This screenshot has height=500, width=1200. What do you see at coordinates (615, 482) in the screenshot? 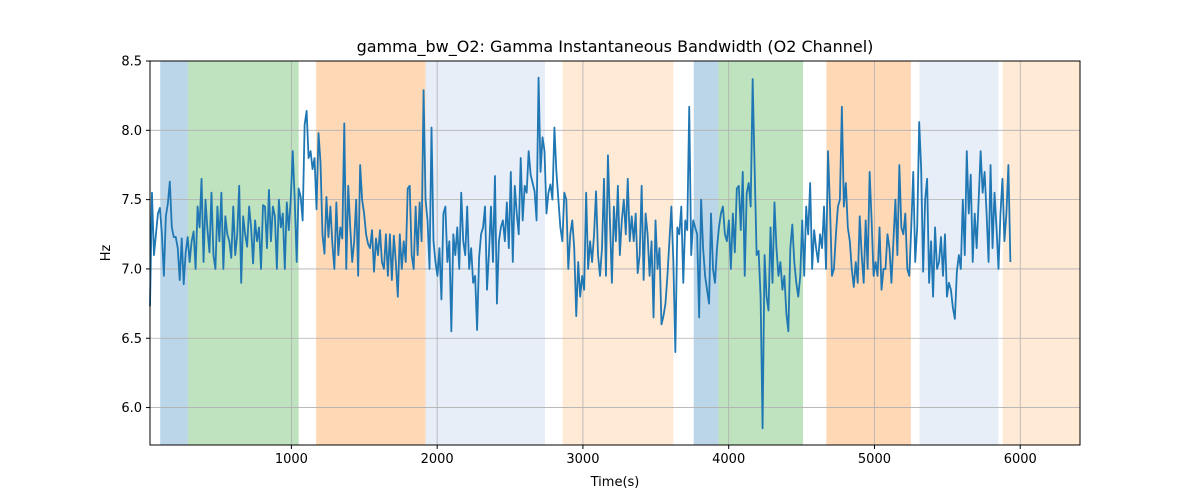
I see `x-axis-label: Time(s)` at bounding box center [615, 482].